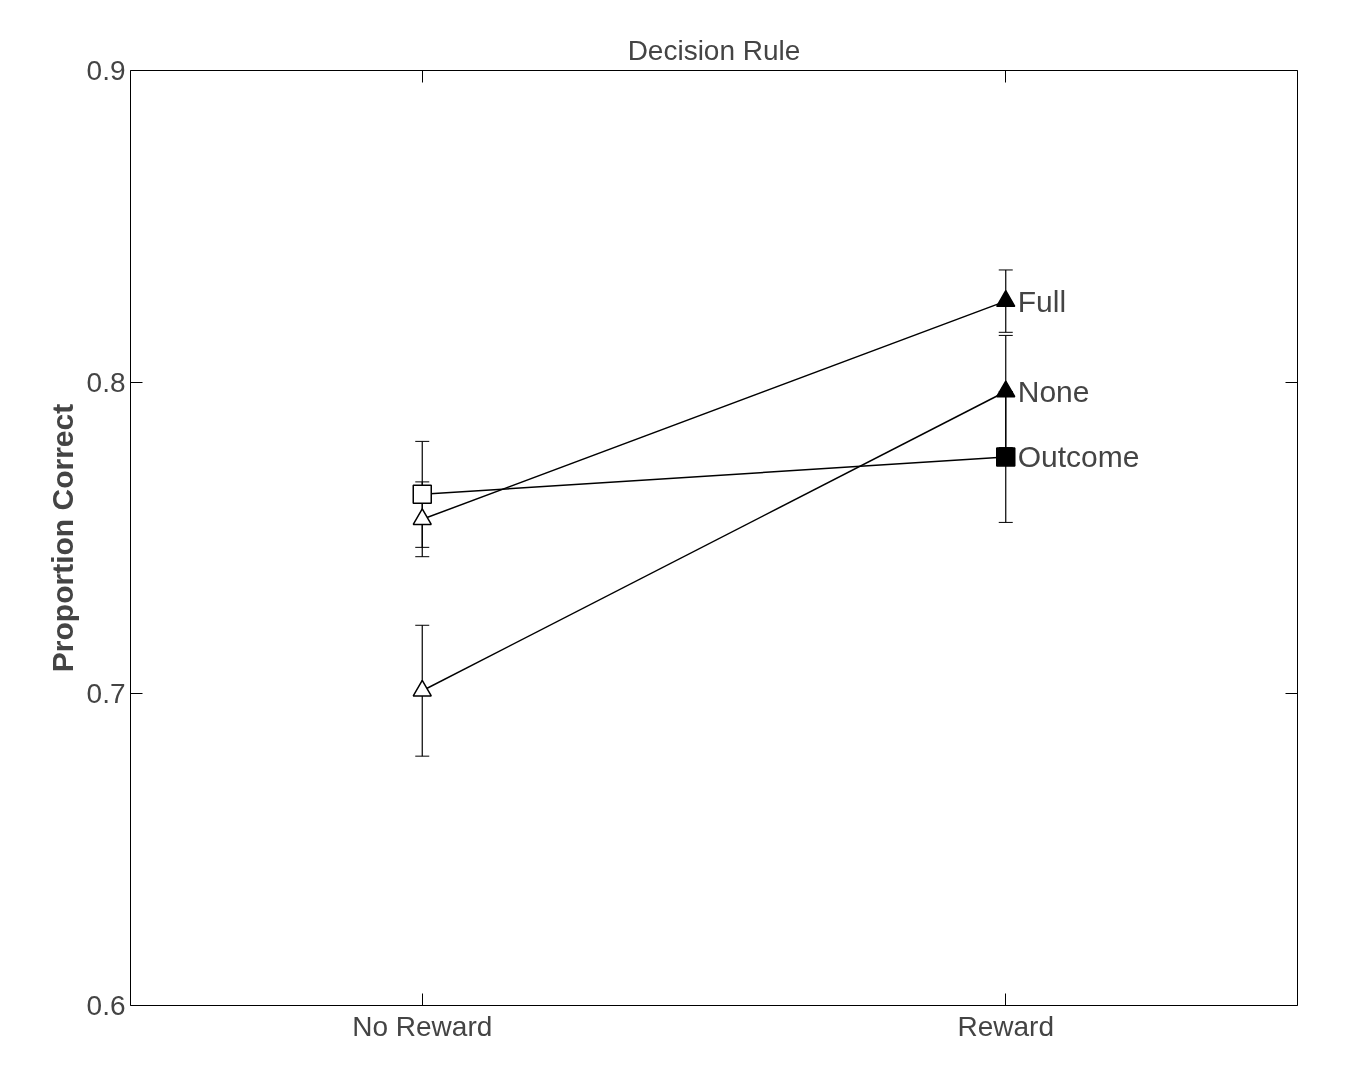 The width and height of the screenshot is (1350, 1091). What do you see at coordinates (422, 1026) in the screenshot?
I see `x-tick-label: No Reward` at bounding box center [422, 1026].